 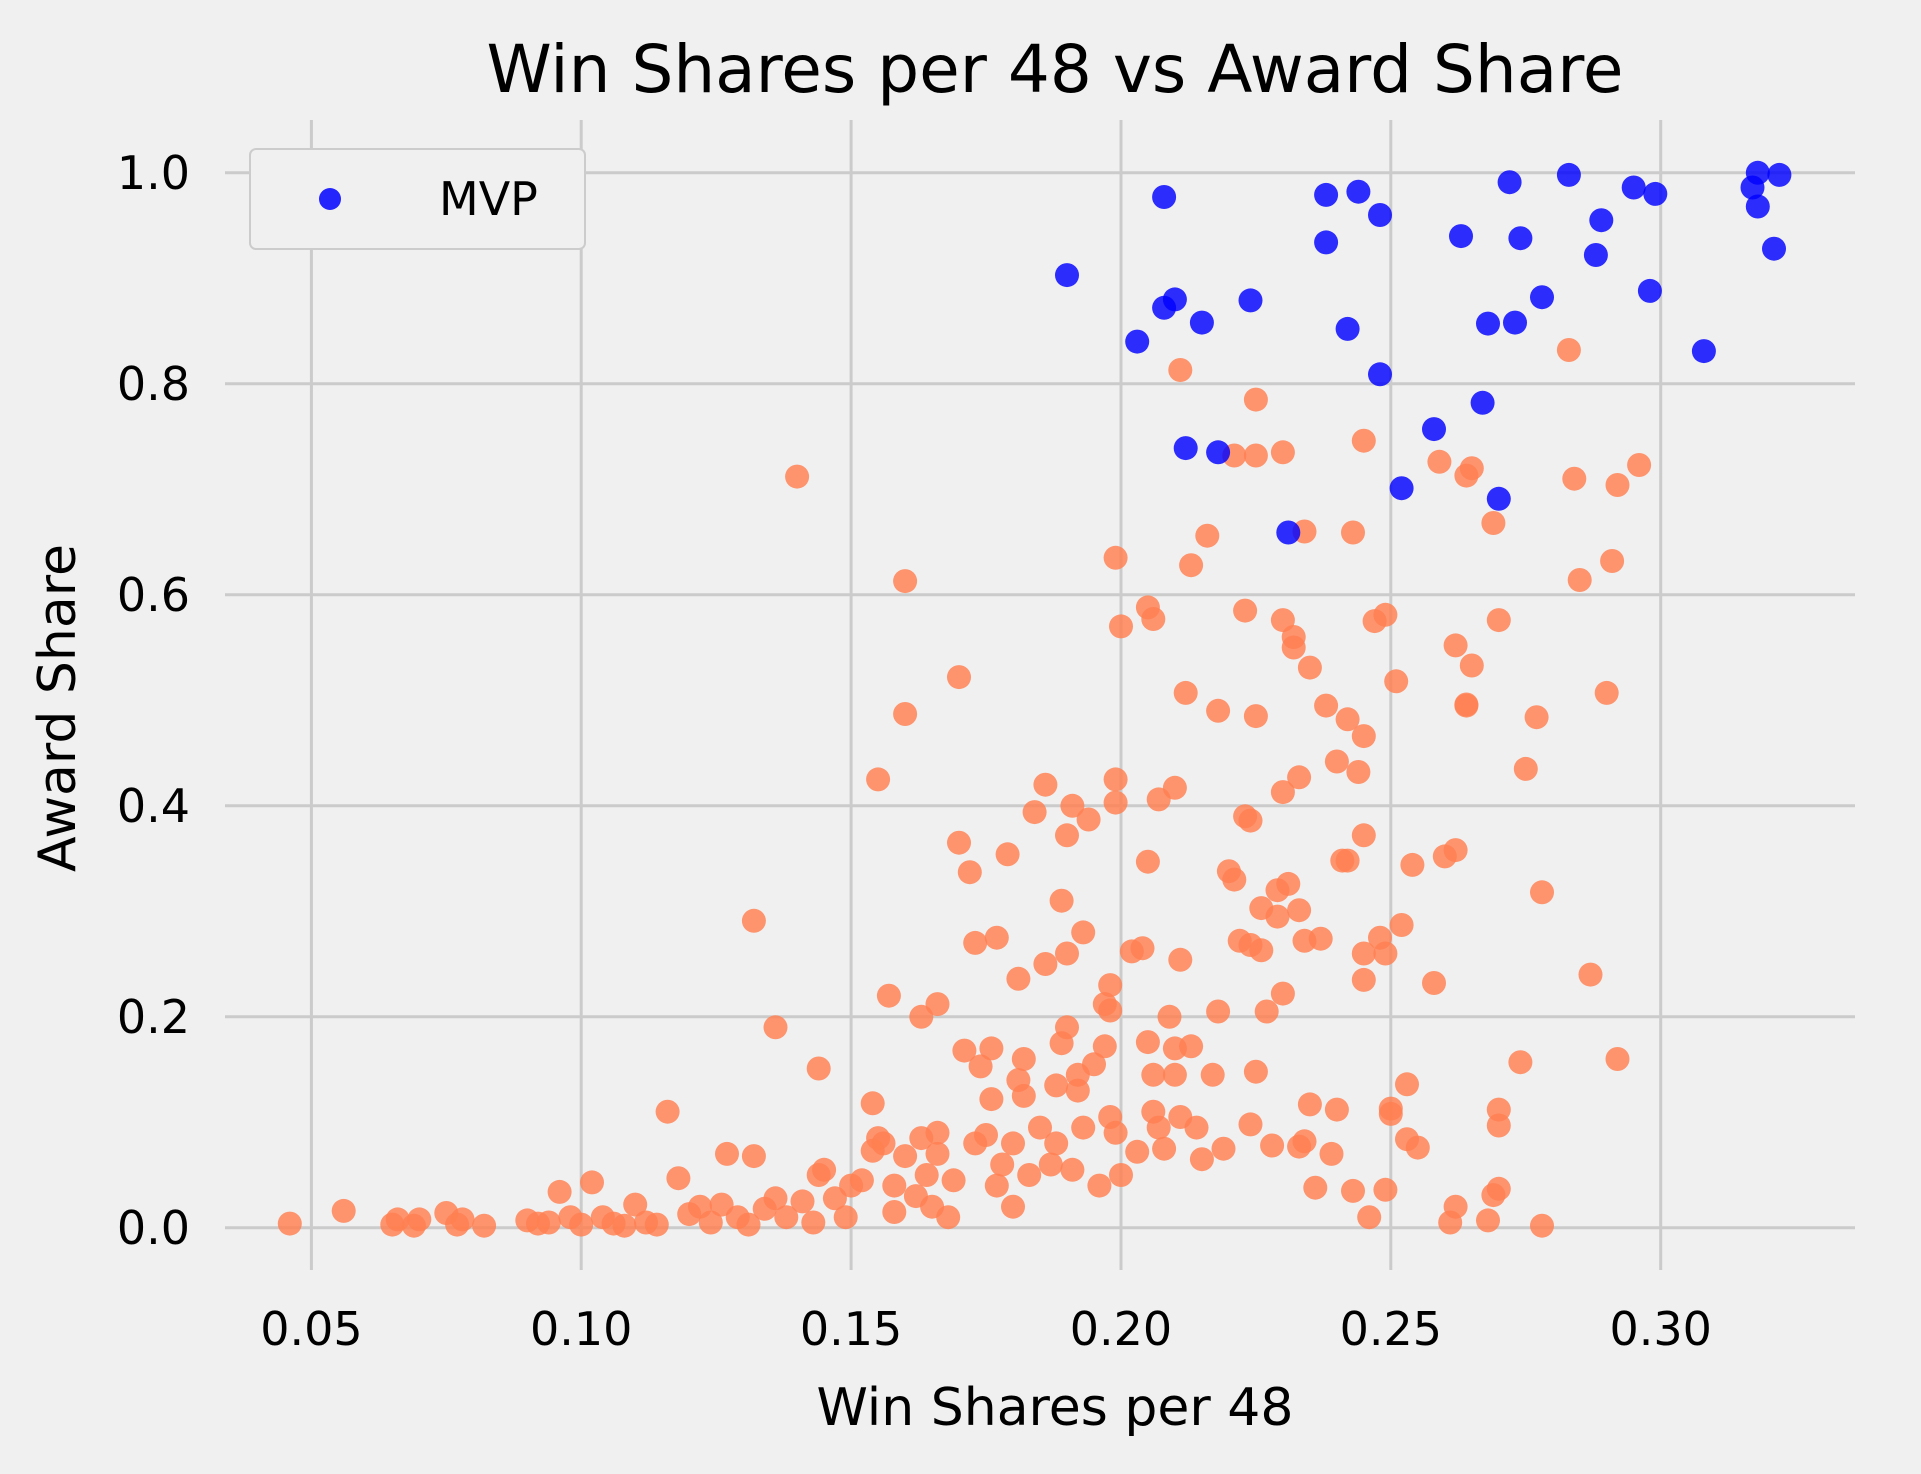 What do you see at coordinates (1055, 1408) in the screenshot?
I see `x-axis-label: Win Shares per 48` at bounding box center [1055, 1408].